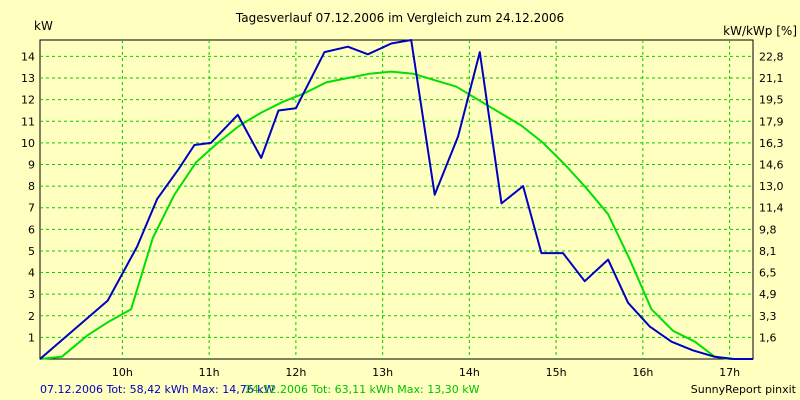 The image size is (800, 400). What do you see at coordinates (28, 121) in the screenshot?
I see `left-tick-label: 11` at bounding box center [28, 121].